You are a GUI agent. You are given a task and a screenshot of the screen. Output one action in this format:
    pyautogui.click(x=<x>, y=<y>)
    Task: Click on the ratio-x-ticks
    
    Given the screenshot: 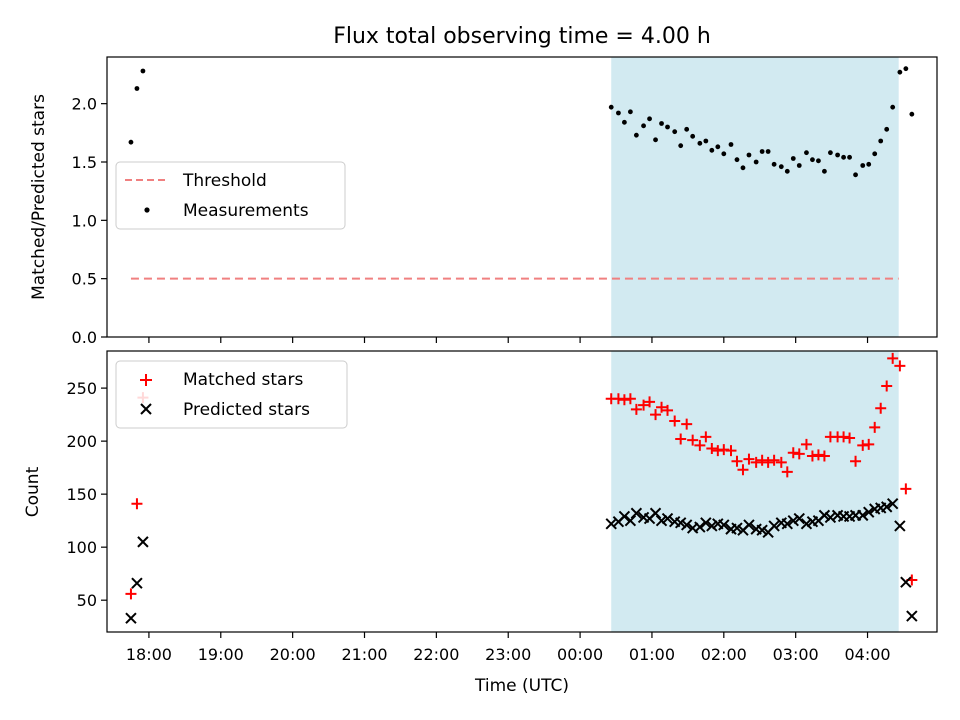 What is the action you would take?
    pyautogui.click(x=508, y=340)
    